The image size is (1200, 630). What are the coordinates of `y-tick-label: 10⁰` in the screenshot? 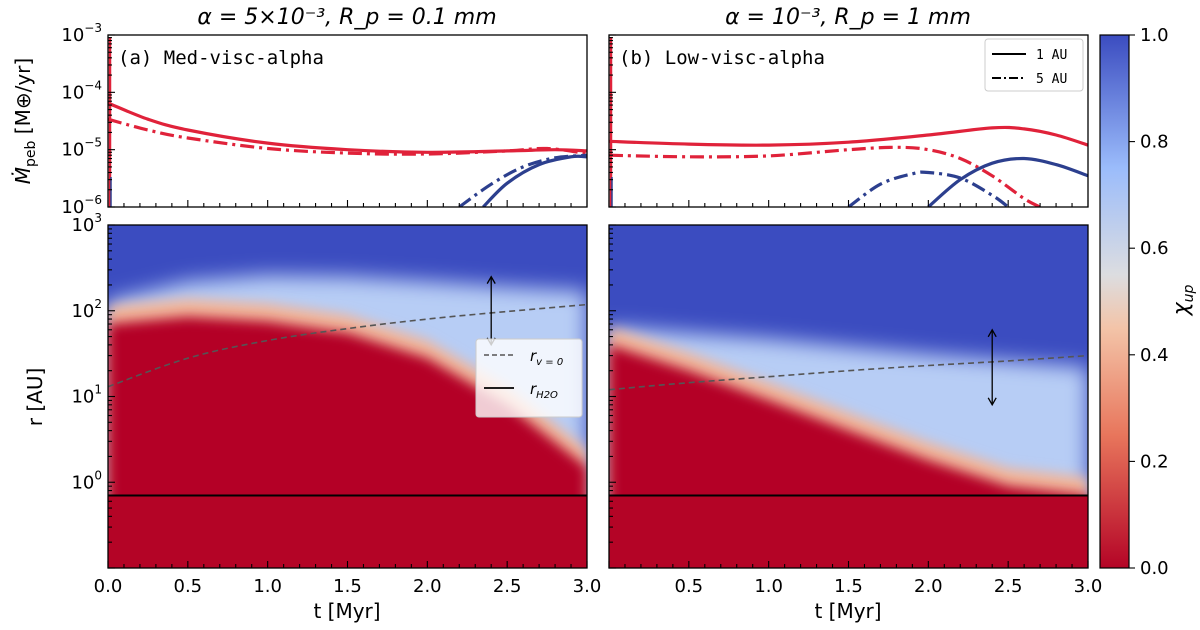 It's located at (86, 480).